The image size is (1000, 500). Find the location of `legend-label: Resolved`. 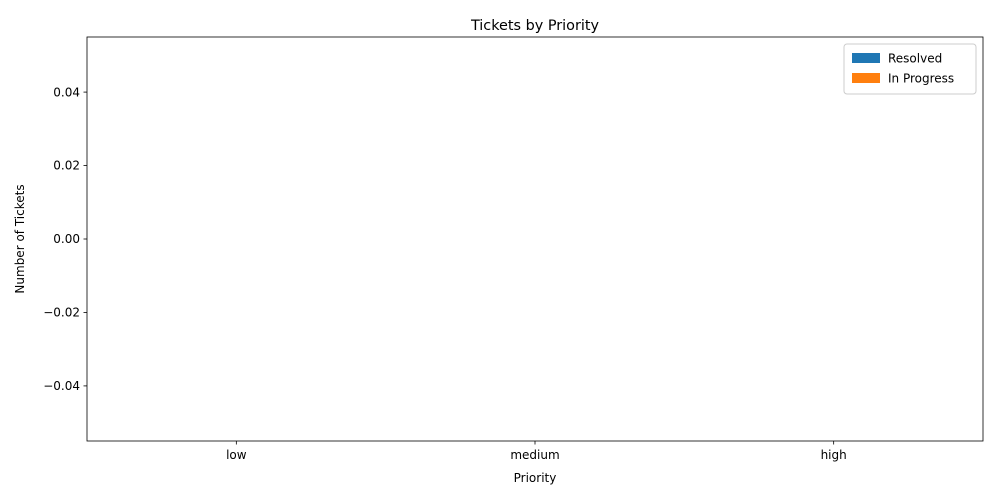

legend-label: Resolved is located at coordinates (915, 59).